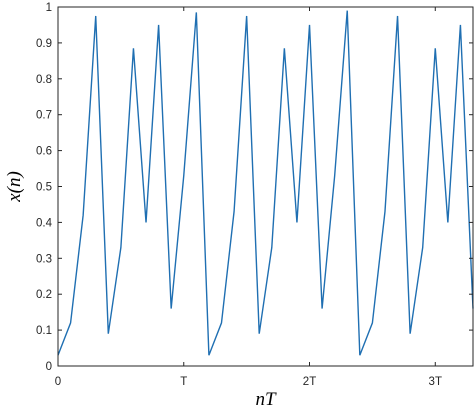 This screenshot has width=474, height=413. What do you see at coordinates (44, 188) in the screenshot?
I see `y-tick-label: 0.5` at bounding box center [44, 188].